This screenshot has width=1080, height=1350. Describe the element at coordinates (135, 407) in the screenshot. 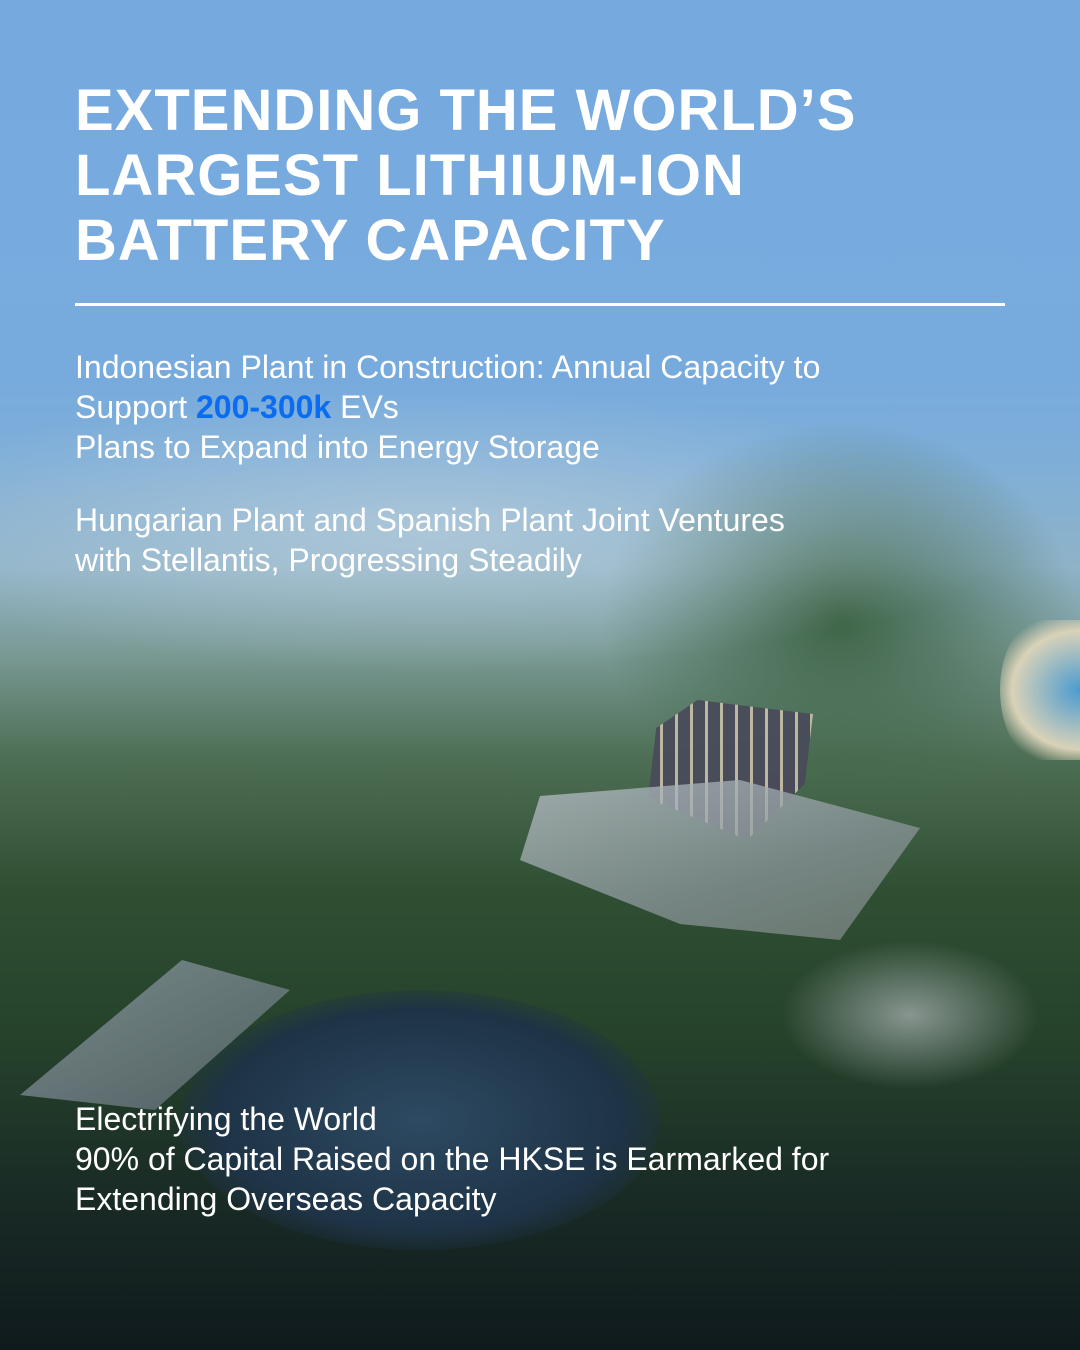

I see `text-line: Support` at that location.